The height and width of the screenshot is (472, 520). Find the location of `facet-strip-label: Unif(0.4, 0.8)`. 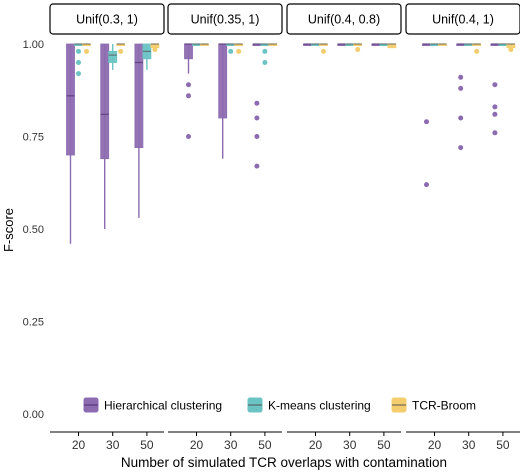

facet-strip-label: Unif(0.4, 0.8) is located at coordinates (344, 20).